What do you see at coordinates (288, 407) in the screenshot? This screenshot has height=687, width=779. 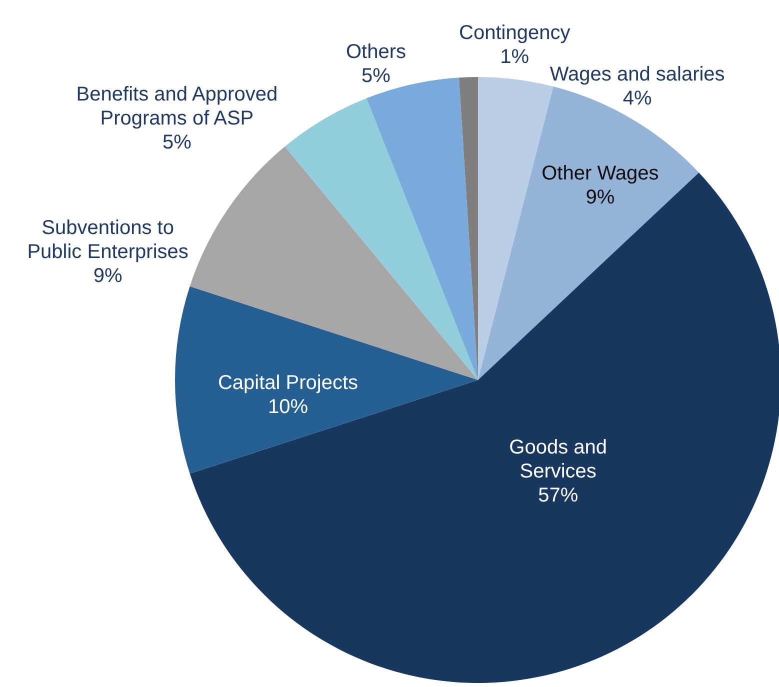 I see `data-label: 10%` at bounding box center [288, 407].